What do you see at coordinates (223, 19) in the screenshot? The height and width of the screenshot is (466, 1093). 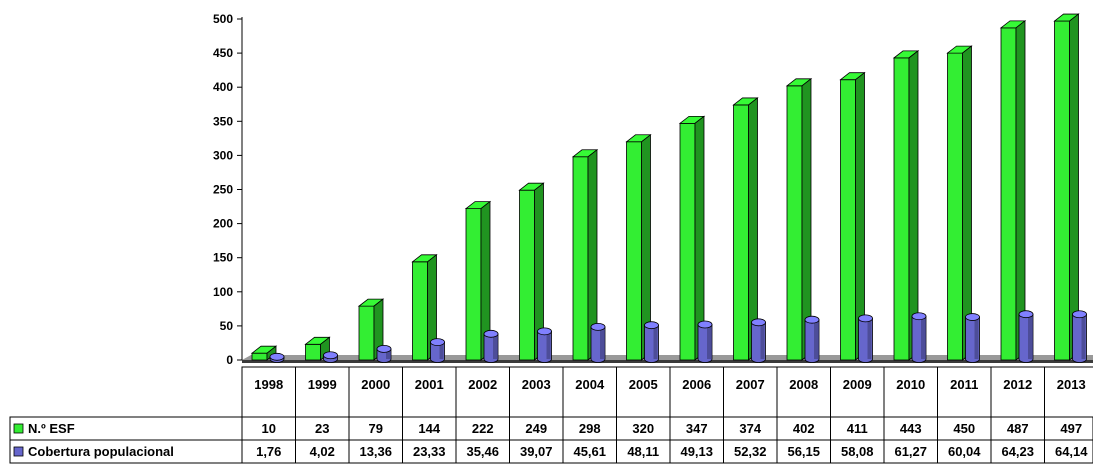 I see `y-tick-label: 500` at bounding box center [223, 19].